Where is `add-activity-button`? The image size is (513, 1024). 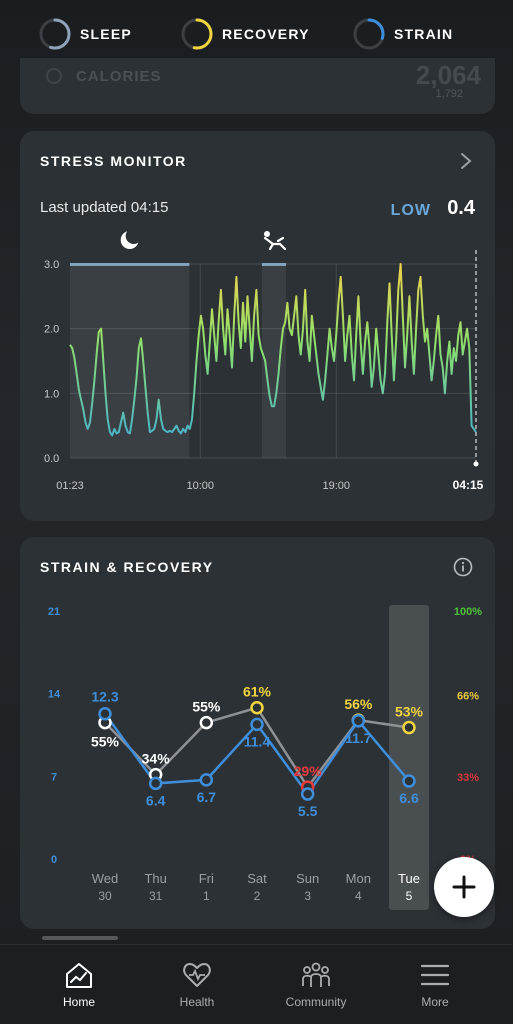 add-activity-button is located at coordinates (464, 887).